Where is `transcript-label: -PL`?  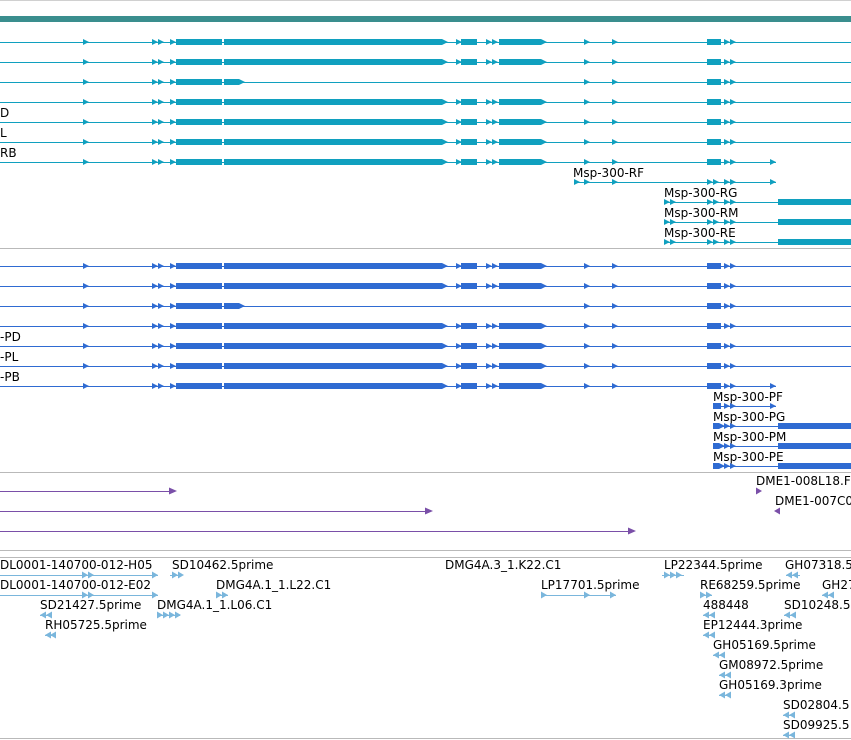
transcript-label: -PL is located at coordinates (9, 357).